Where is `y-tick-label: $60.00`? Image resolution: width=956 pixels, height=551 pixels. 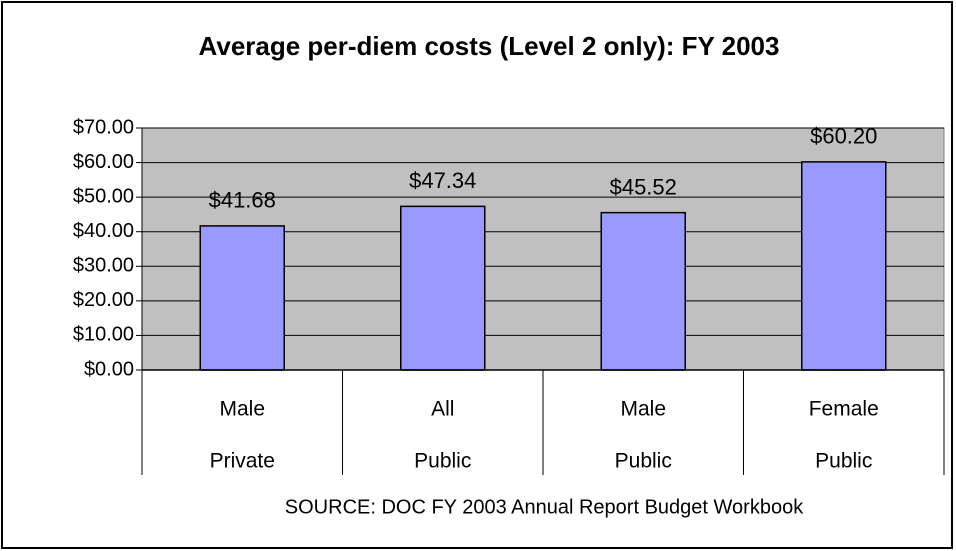 y-tick-label: $60.00 is located at coordinates (103, 162).